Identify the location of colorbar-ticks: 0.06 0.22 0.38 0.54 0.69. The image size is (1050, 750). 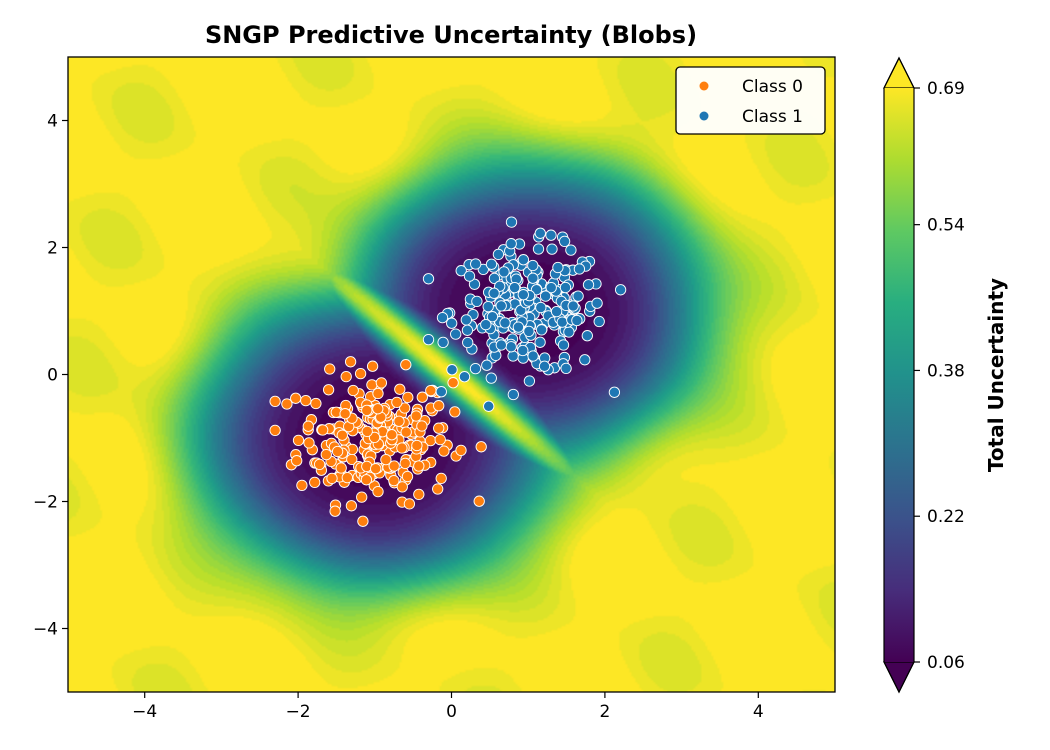
(939, 376).